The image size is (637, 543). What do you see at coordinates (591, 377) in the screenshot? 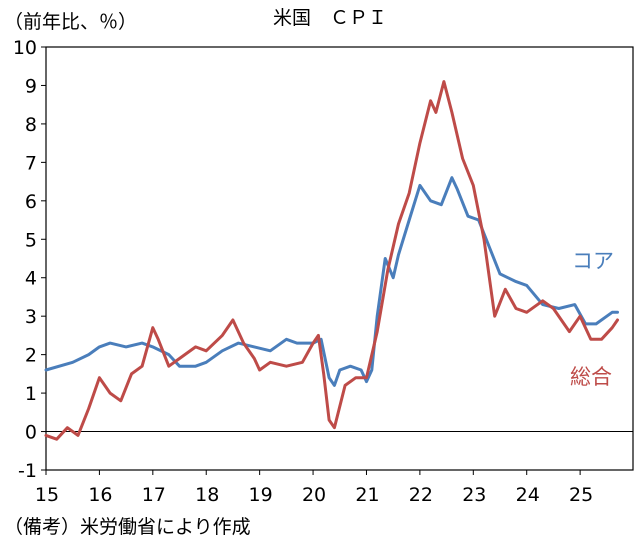
I see `series-label-headline: 総合` at bounding box center [591, 377].